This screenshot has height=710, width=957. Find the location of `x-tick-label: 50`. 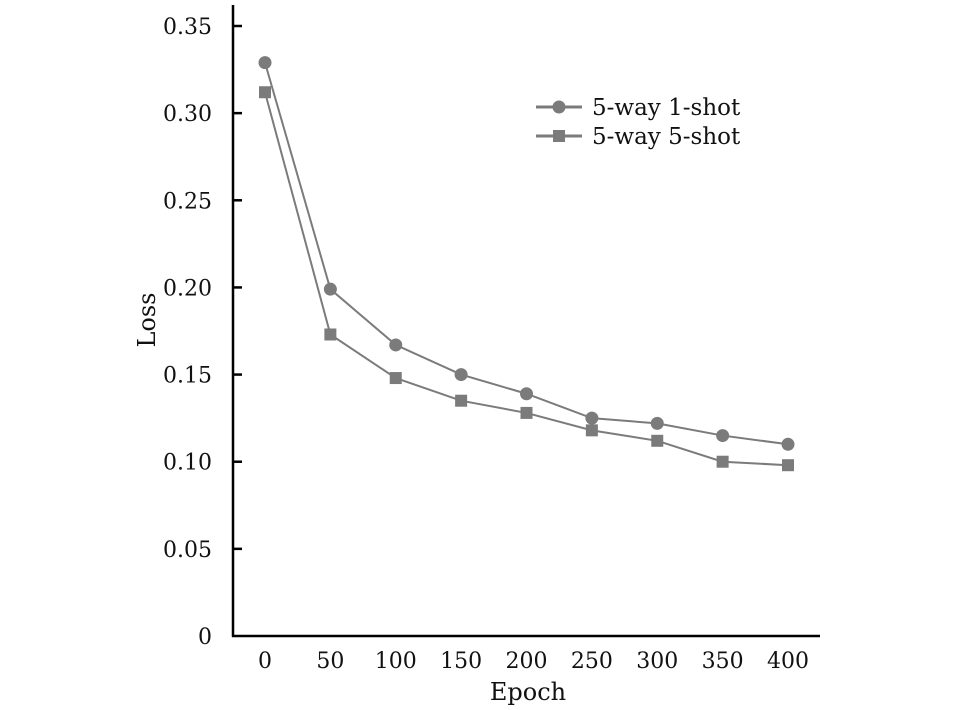

x-tick-label: 50 is located at coordinates (330, 661).